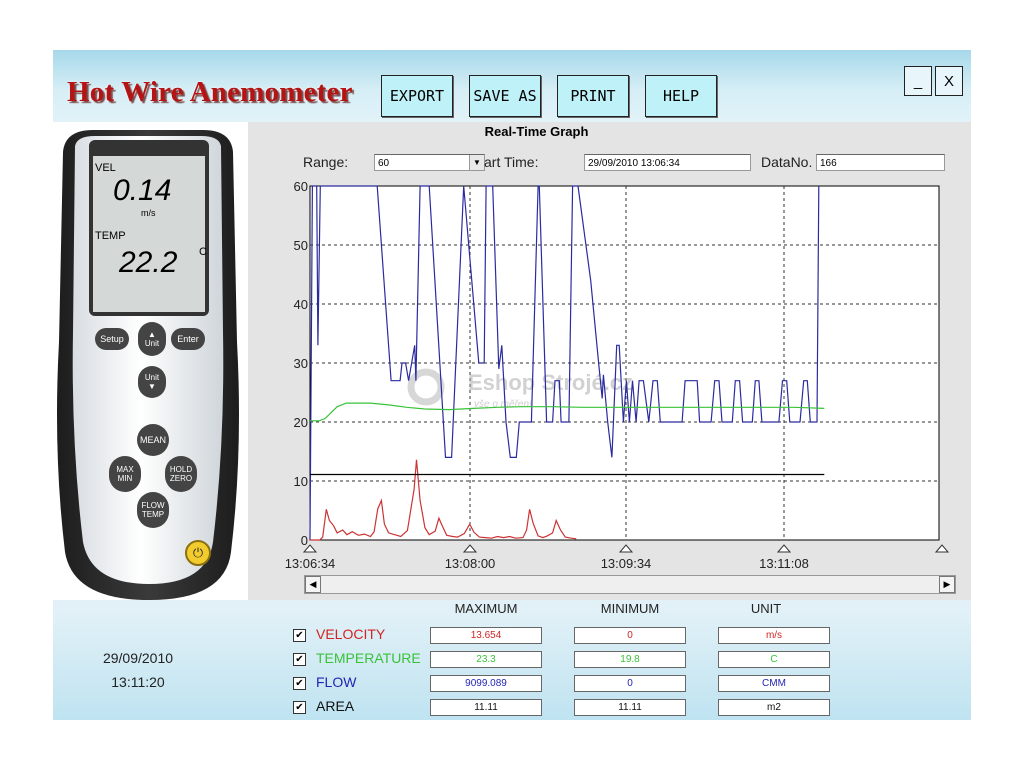  I want to click on start-time-field: 29/09/2010 13:06:34, so click(667, 162).